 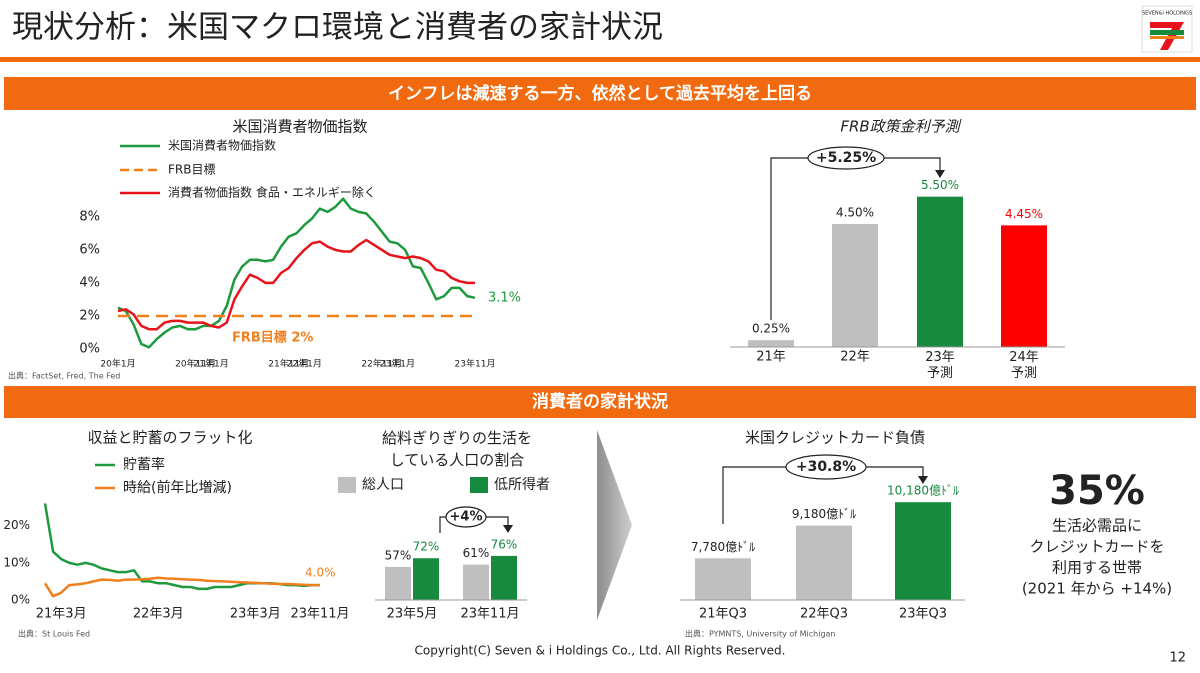 What do you see at coordinates (504, 298) in the screenshot?
I see `annotation: 3.1%` at bounding box center [504, 298].